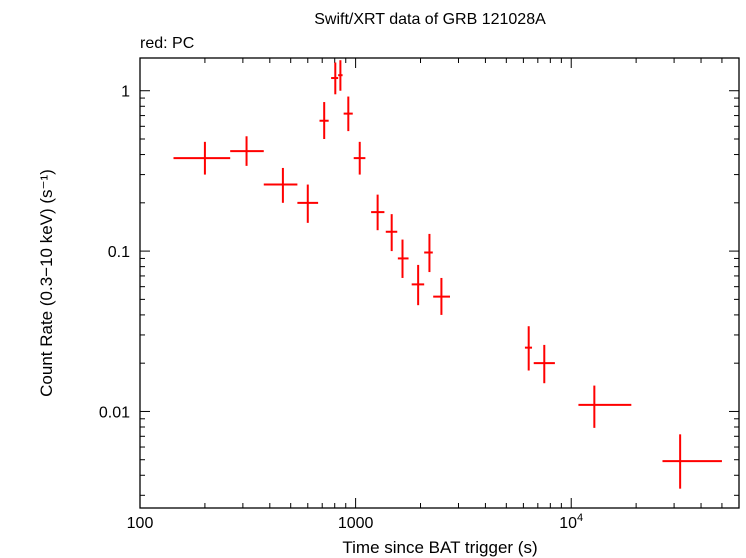 This screenshot has width=746, height=558. Describe the element at coordinates (119, 252) in the screenshot. I see `y-tick-label: 0.1` at that location.